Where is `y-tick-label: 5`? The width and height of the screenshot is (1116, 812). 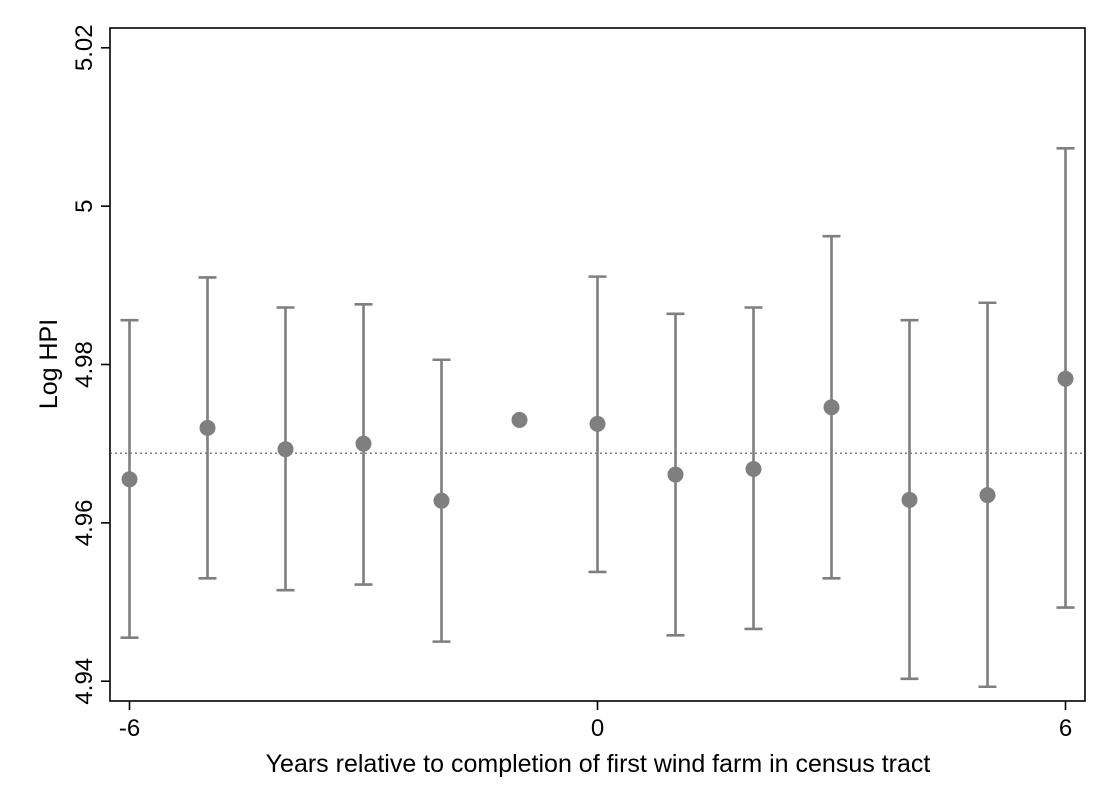
y-tick-label: 5 is located at coordinates (84, 205).